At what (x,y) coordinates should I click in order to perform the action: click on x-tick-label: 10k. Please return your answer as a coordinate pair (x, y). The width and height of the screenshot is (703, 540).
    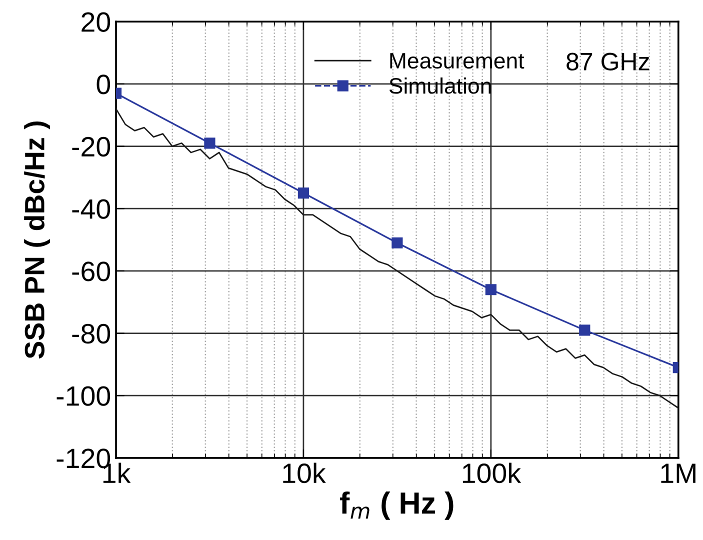
    Looking at the image, I should click on (304, 473).